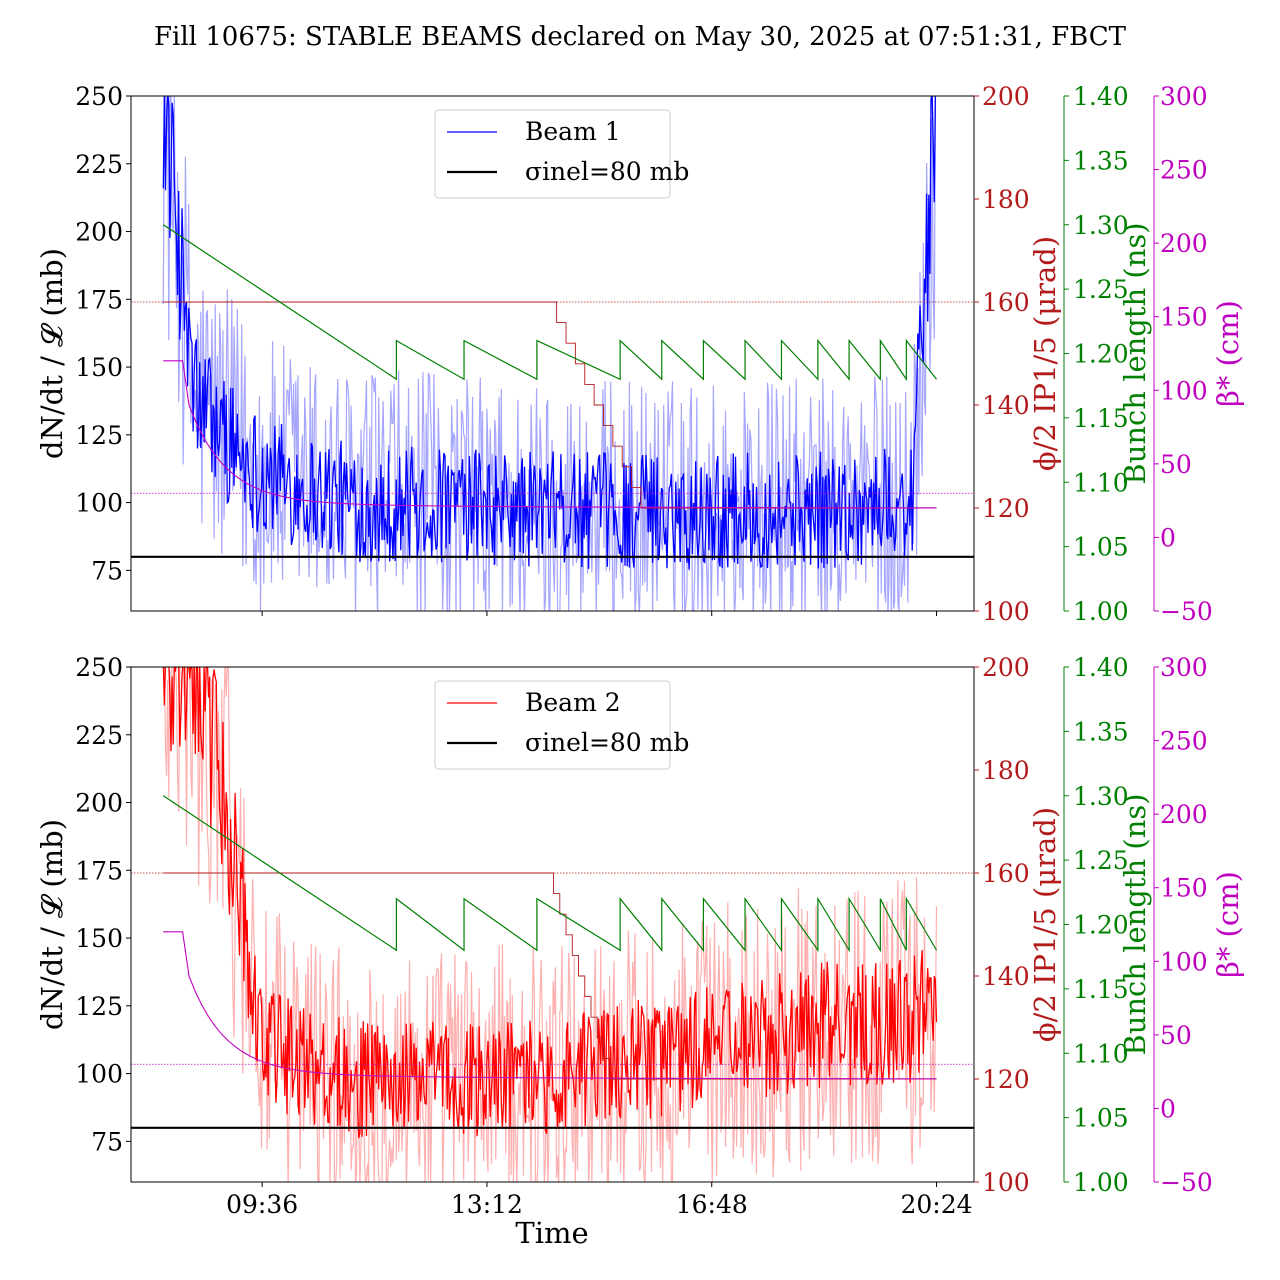 This screenshot has height=1280, width=1280. Describe the element at coordinates (551, 1233) in the screenshot. I see `x-axis-label: Time` at that location.